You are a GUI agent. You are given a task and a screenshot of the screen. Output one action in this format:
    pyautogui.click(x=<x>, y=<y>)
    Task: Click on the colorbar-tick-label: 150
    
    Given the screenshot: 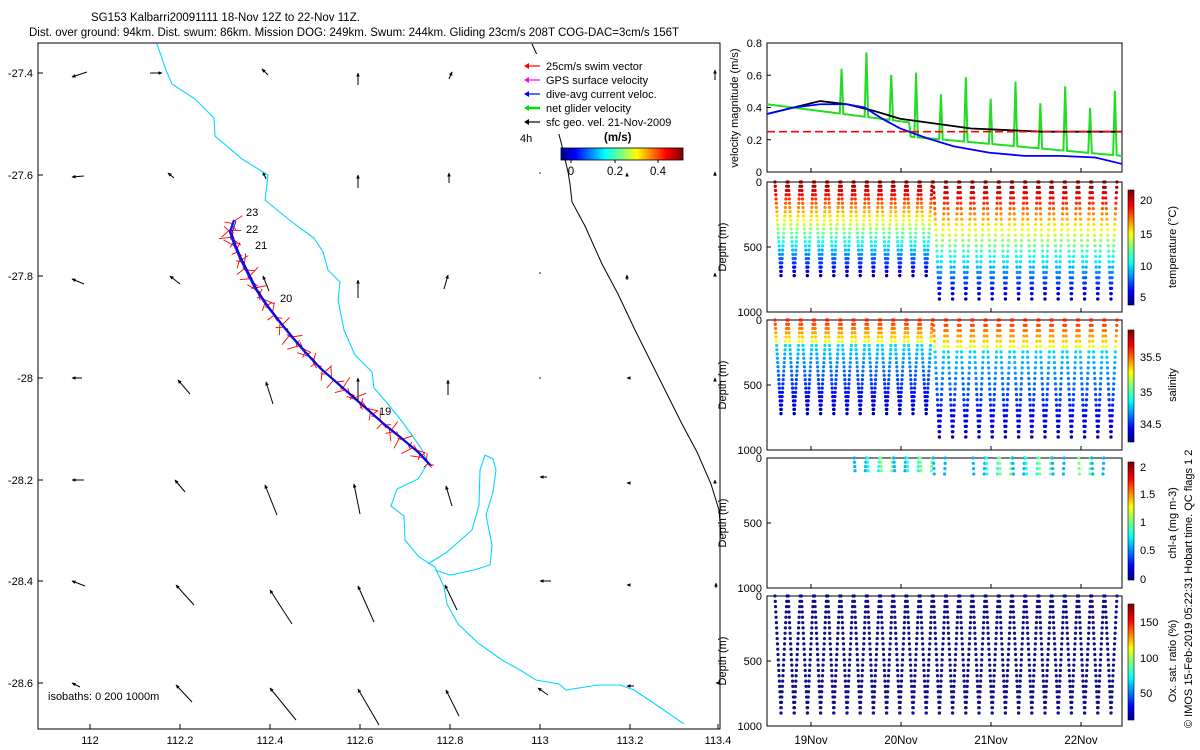 What is the action you would take?
    pyautogui.click(x=1149, y=623)
    